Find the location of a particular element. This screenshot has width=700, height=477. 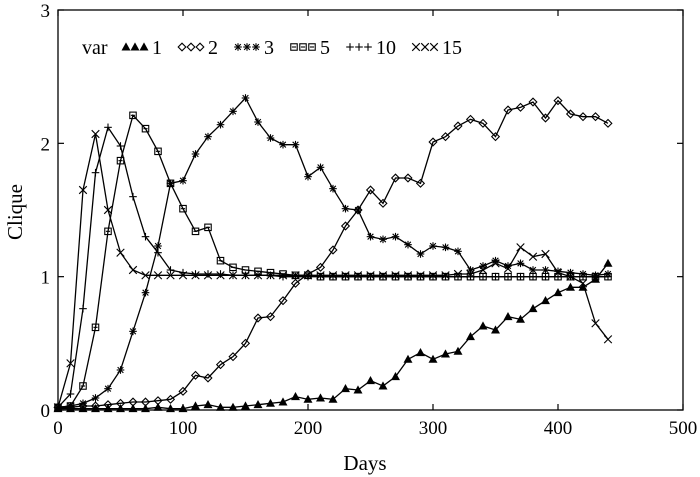

x-tick-label: 100 is located at coordinates (183, 428).